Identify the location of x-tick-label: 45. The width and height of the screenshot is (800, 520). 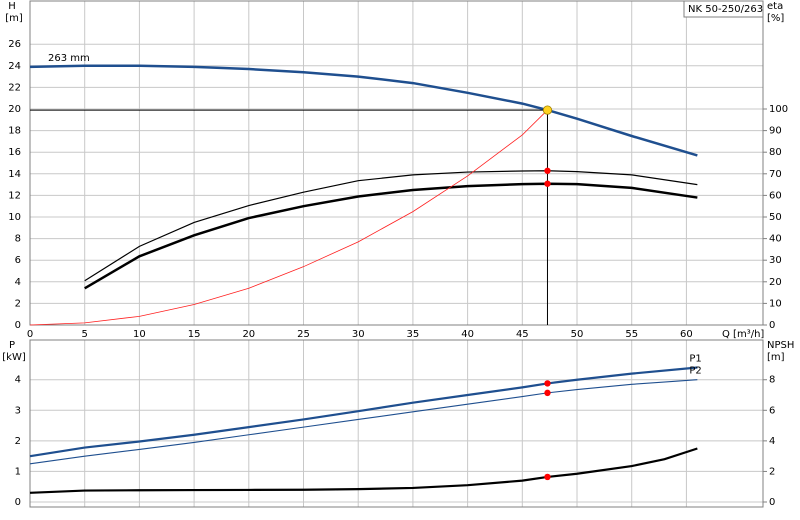
(522, 334).